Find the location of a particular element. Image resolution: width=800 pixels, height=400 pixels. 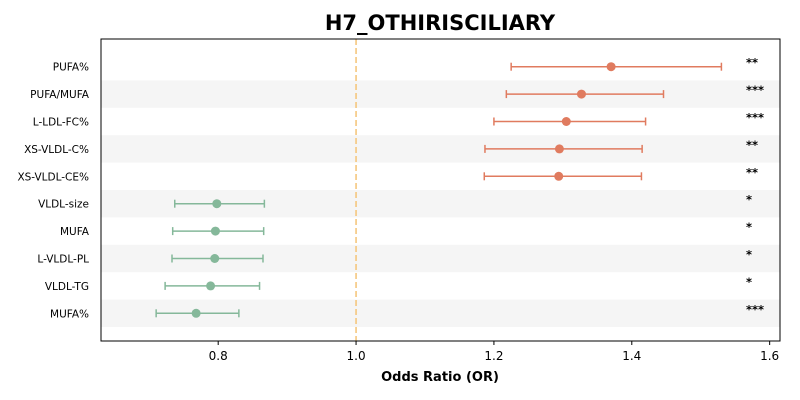

x-tick-label: 1.0 is located at coordinates (356, 356).